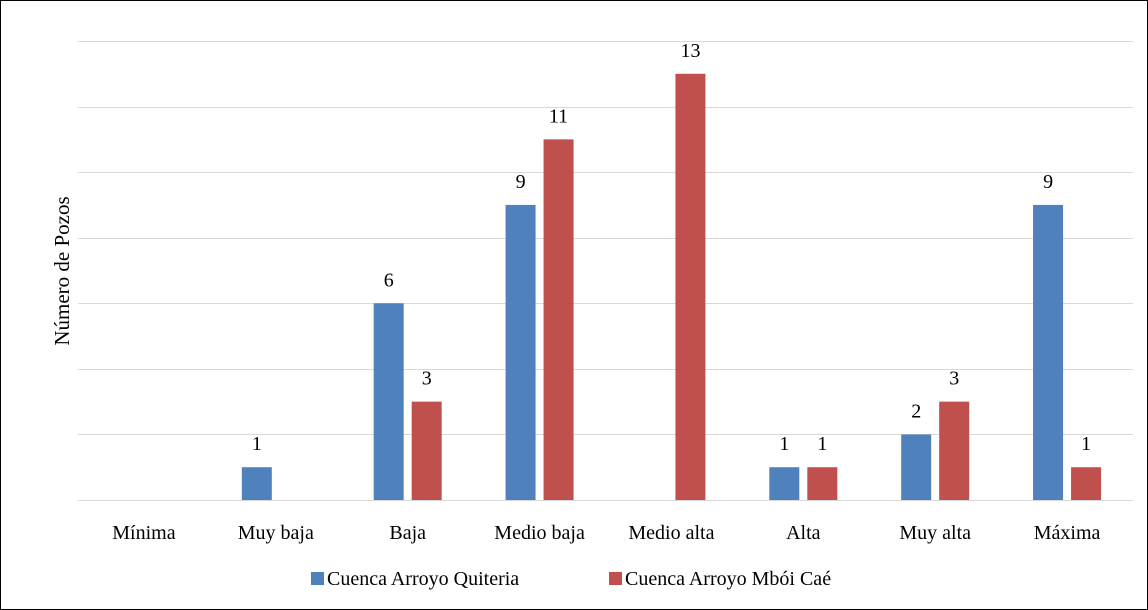 Image resolution: width=1148 pixels, height=610 pixels. I want to click on x-tick-label: Alta, so click(803, 533).